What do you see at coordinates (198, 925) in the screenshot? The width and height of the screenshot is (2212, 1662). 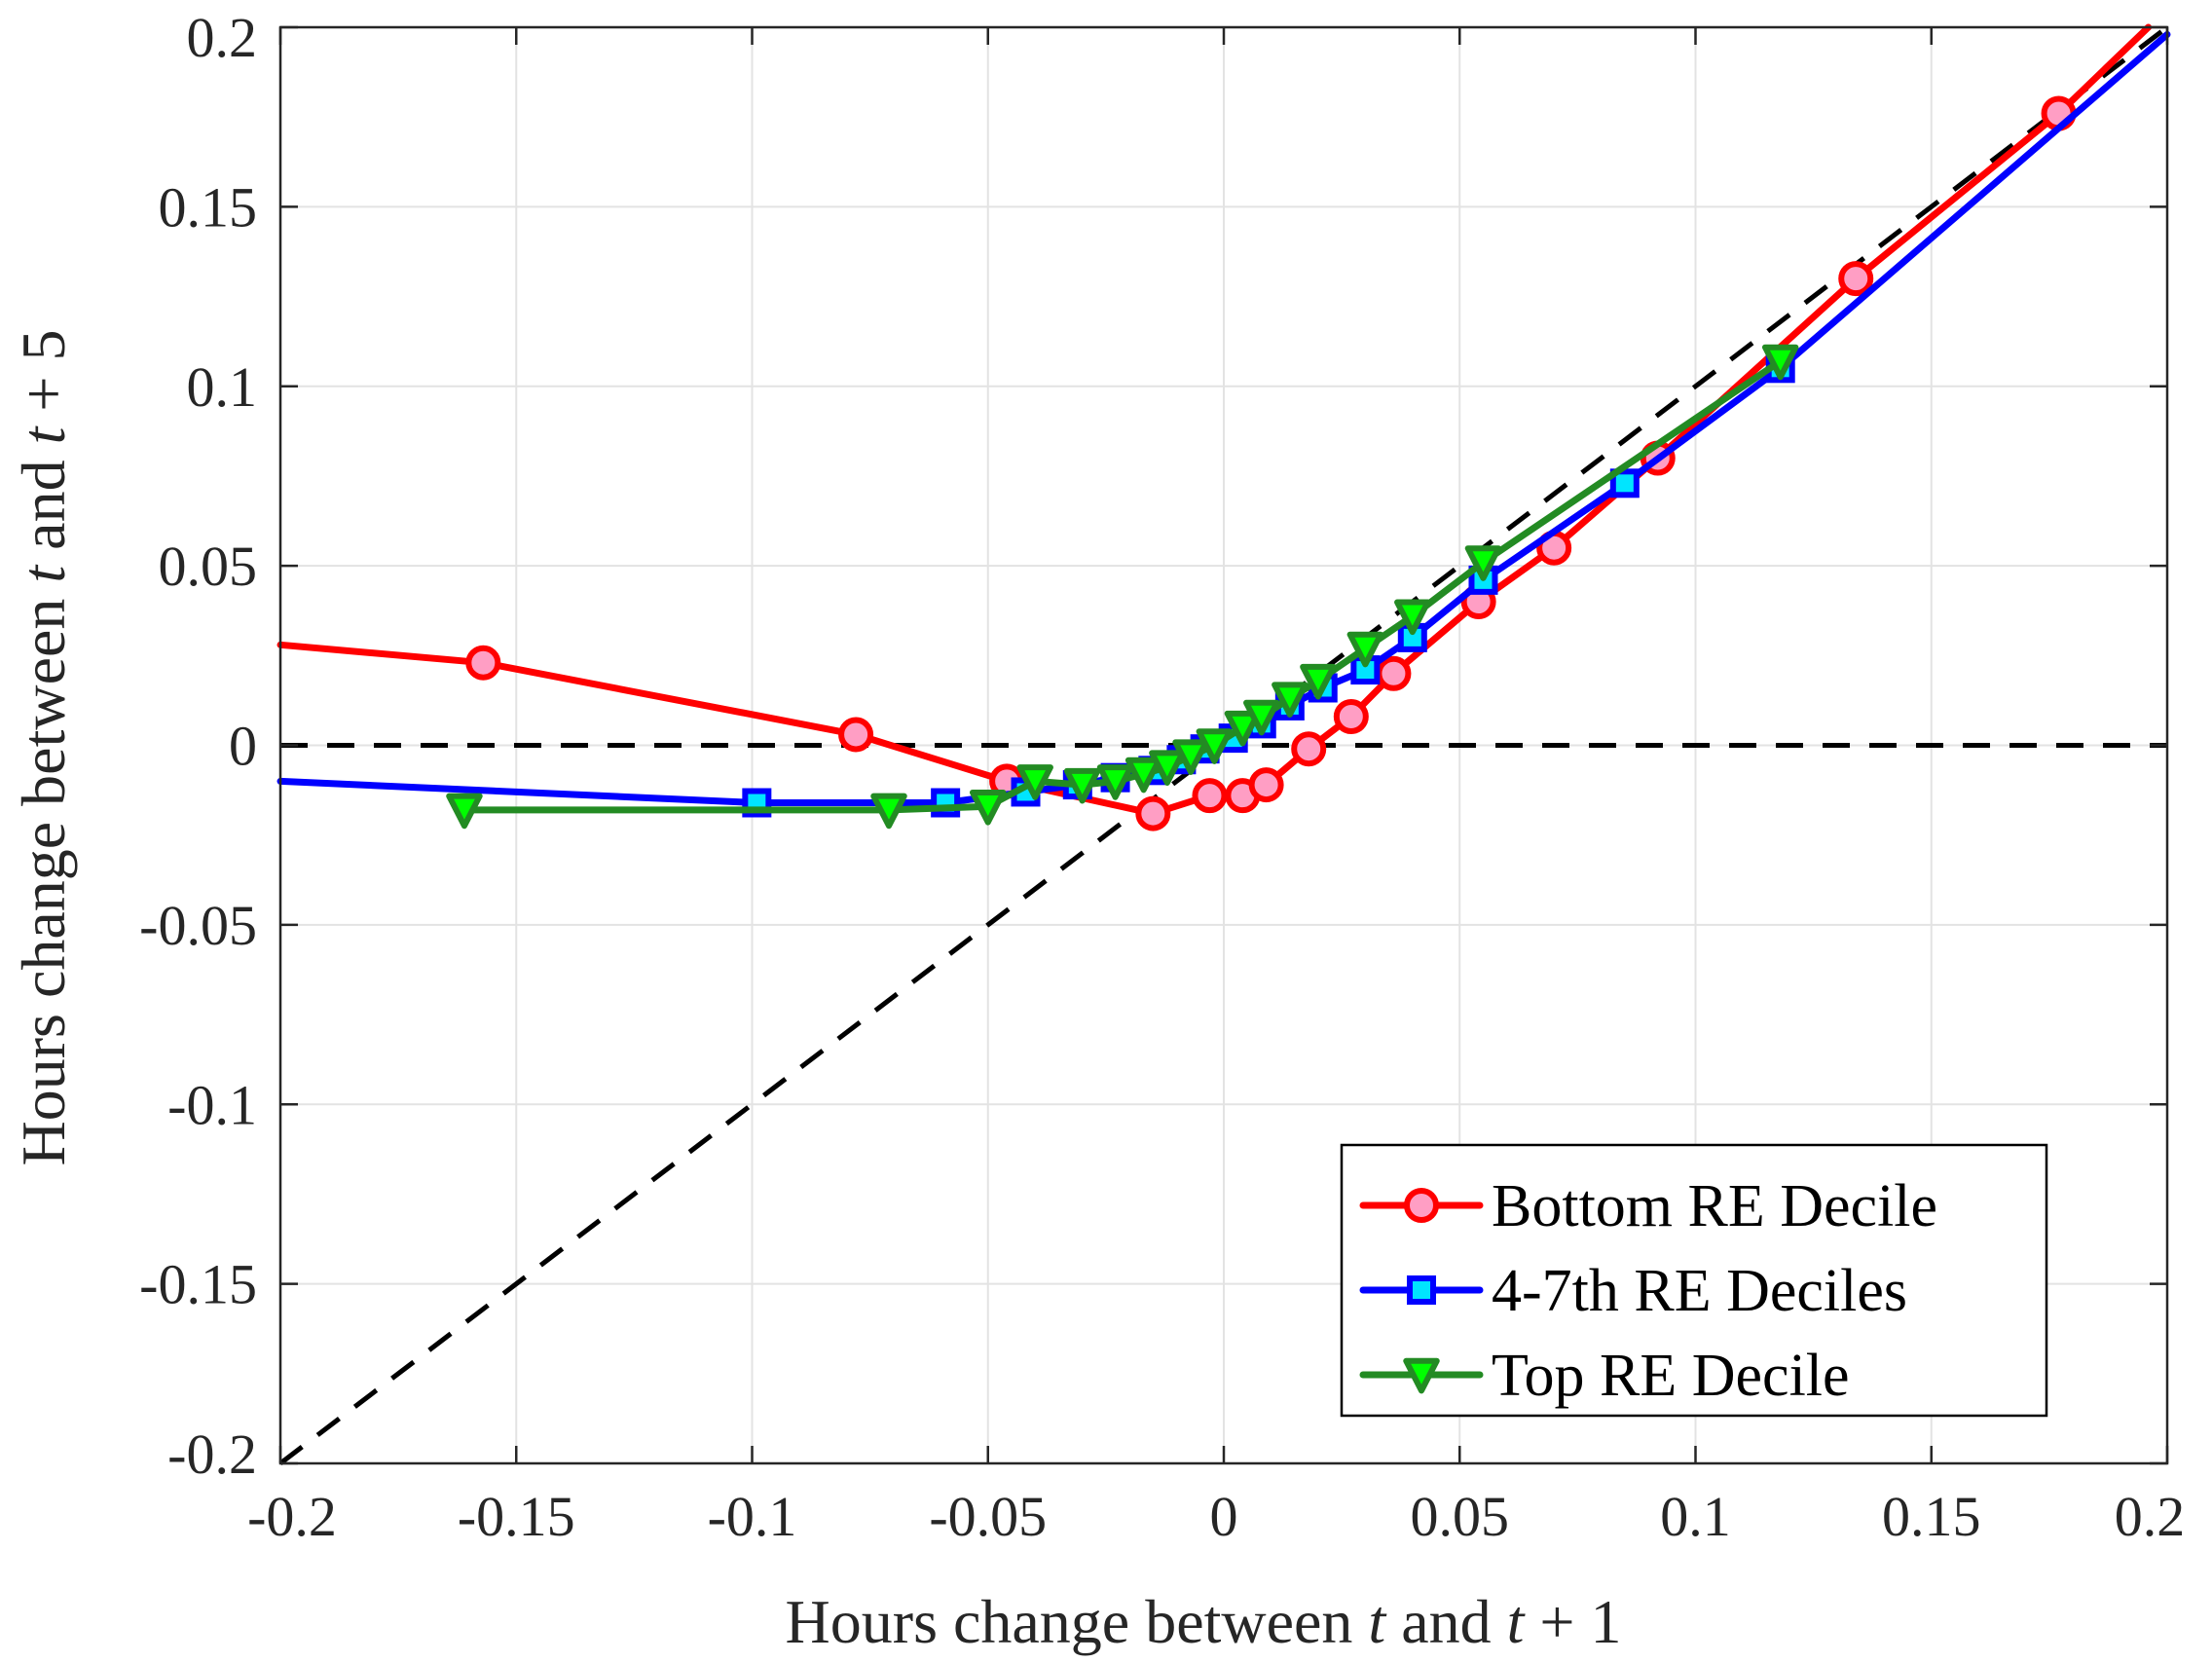 I see `y-tick-label-3: -0.05` at bounding box center [198, 925].